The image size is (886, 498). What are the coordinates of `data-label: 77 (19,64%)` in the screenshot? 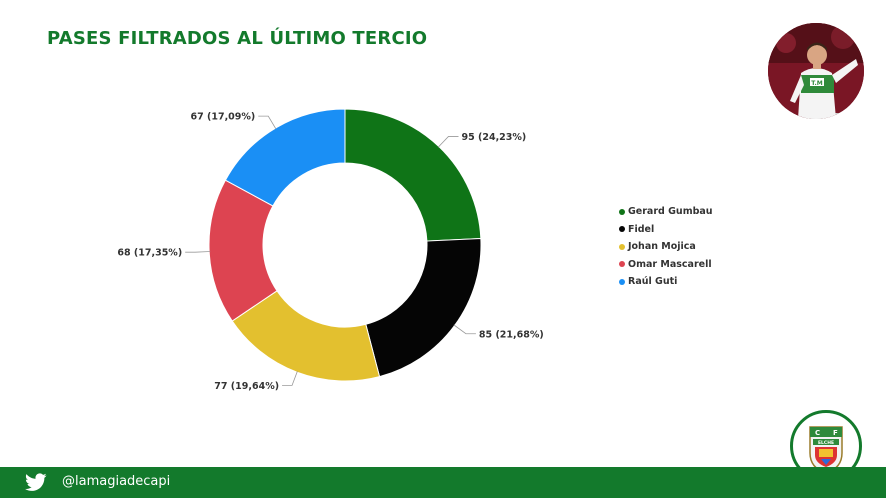 It's located at (246, 386).